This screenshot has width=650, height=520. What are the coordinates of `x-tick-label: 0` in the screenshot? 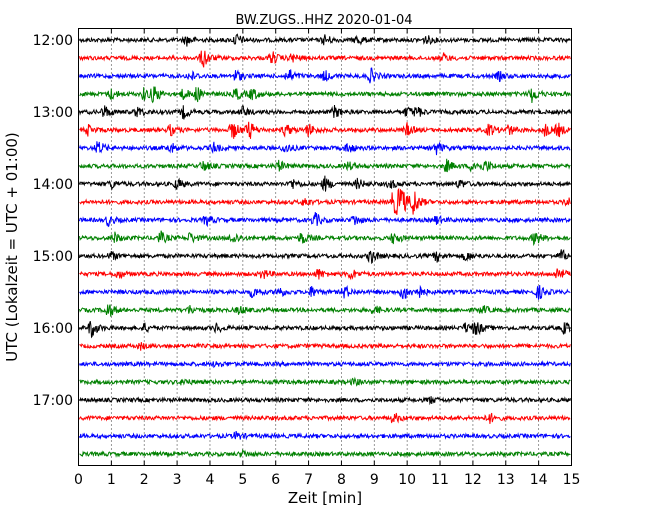 It's located at (78, 480).